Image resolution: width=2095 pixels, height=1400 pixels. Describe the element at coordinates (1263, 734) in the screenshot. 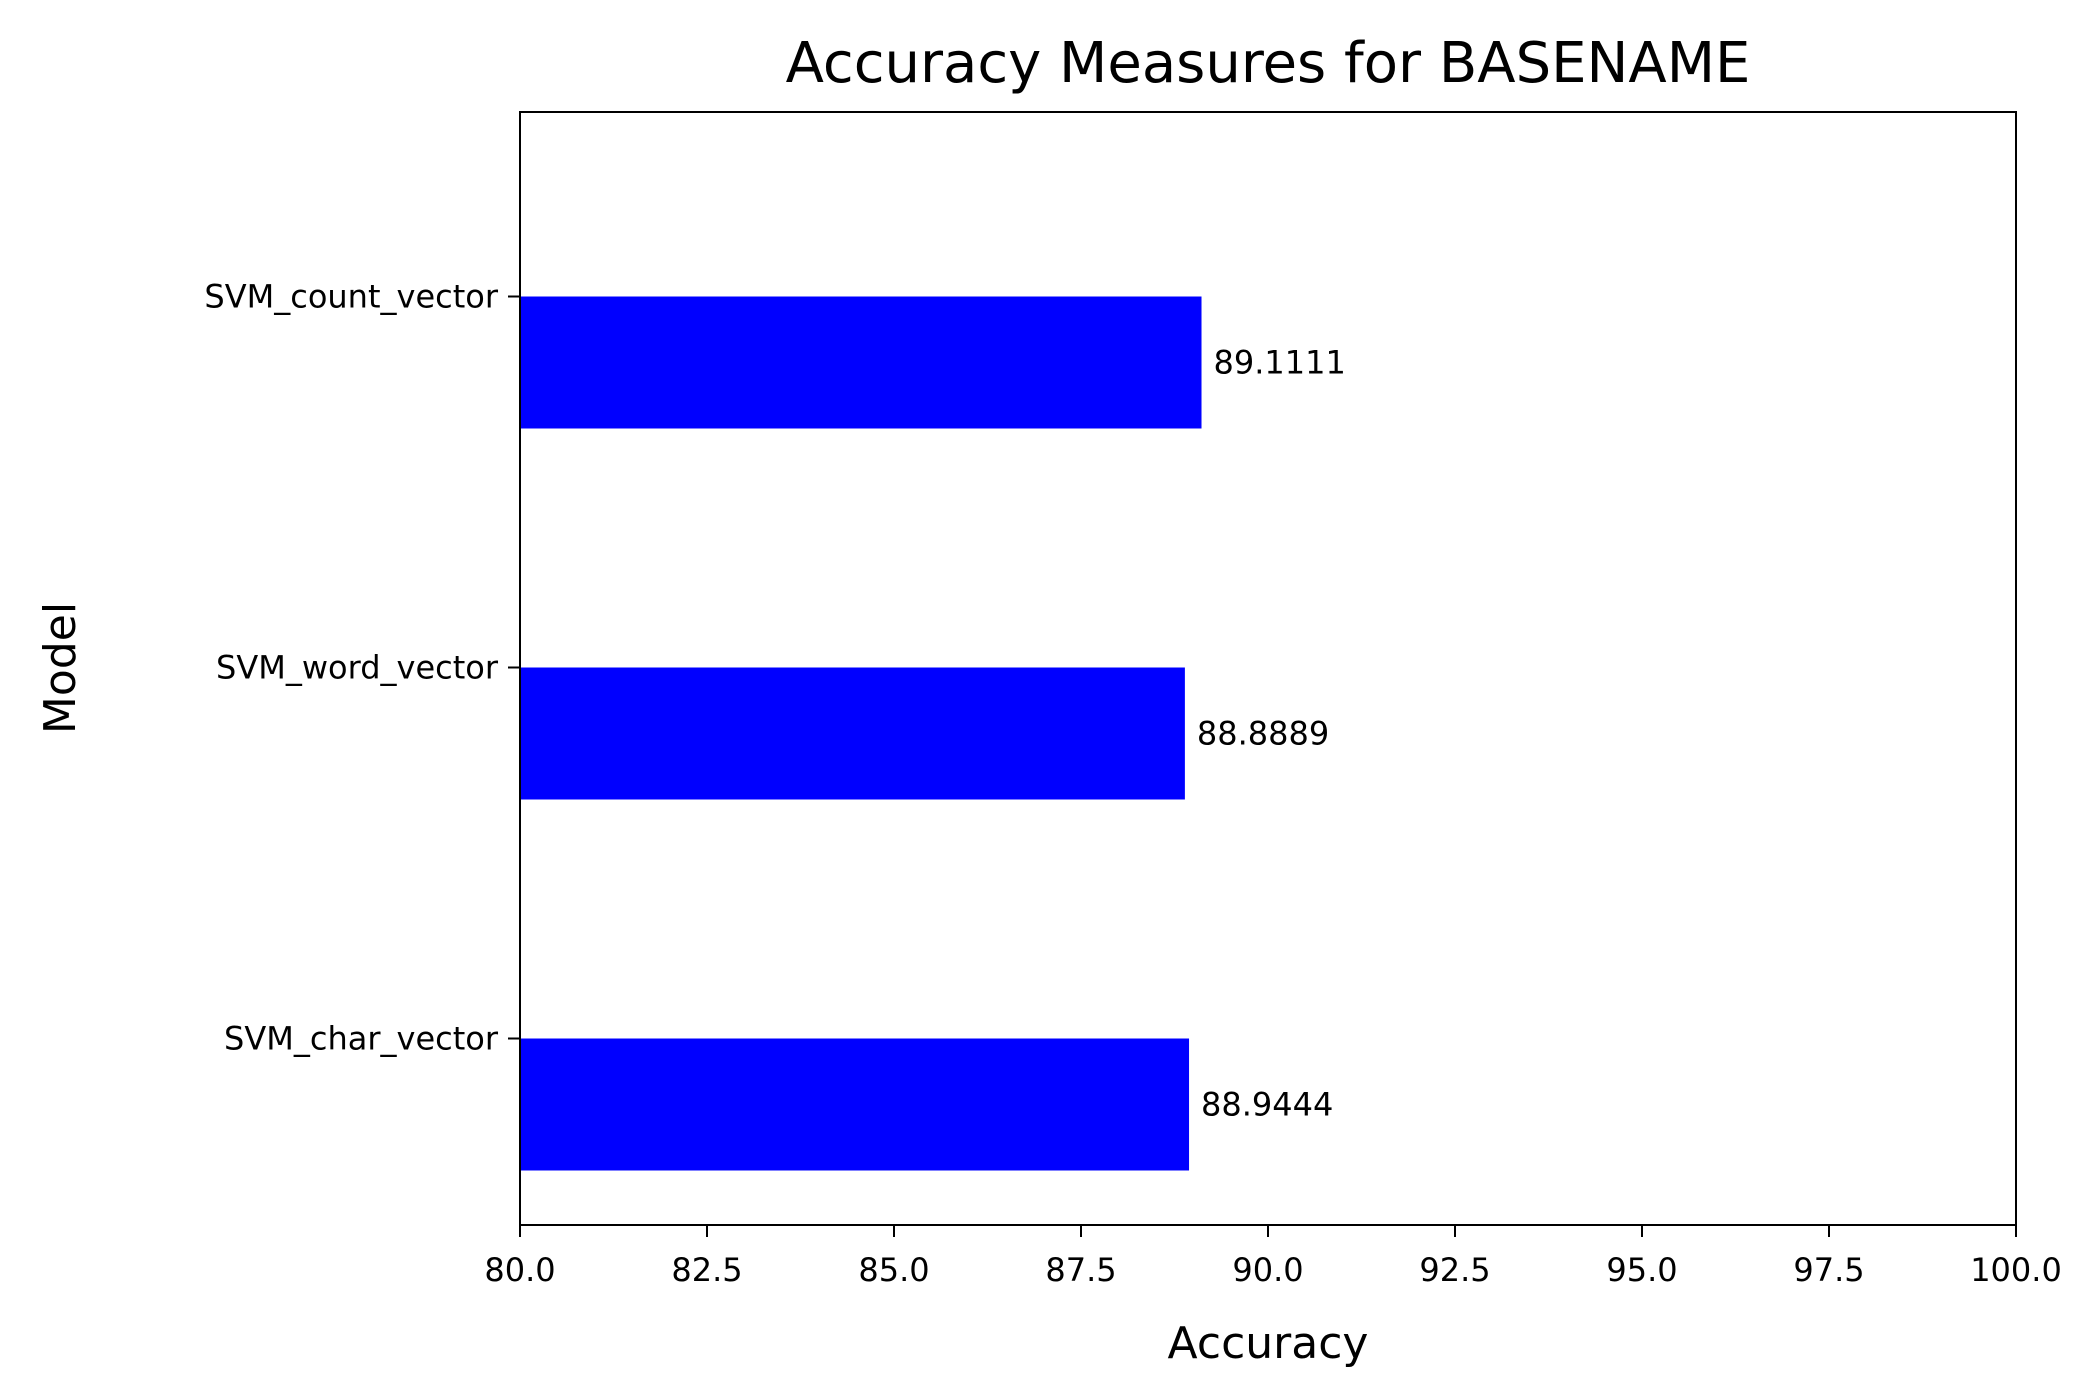

I see `bar-value-label: 88.8889` at that location.